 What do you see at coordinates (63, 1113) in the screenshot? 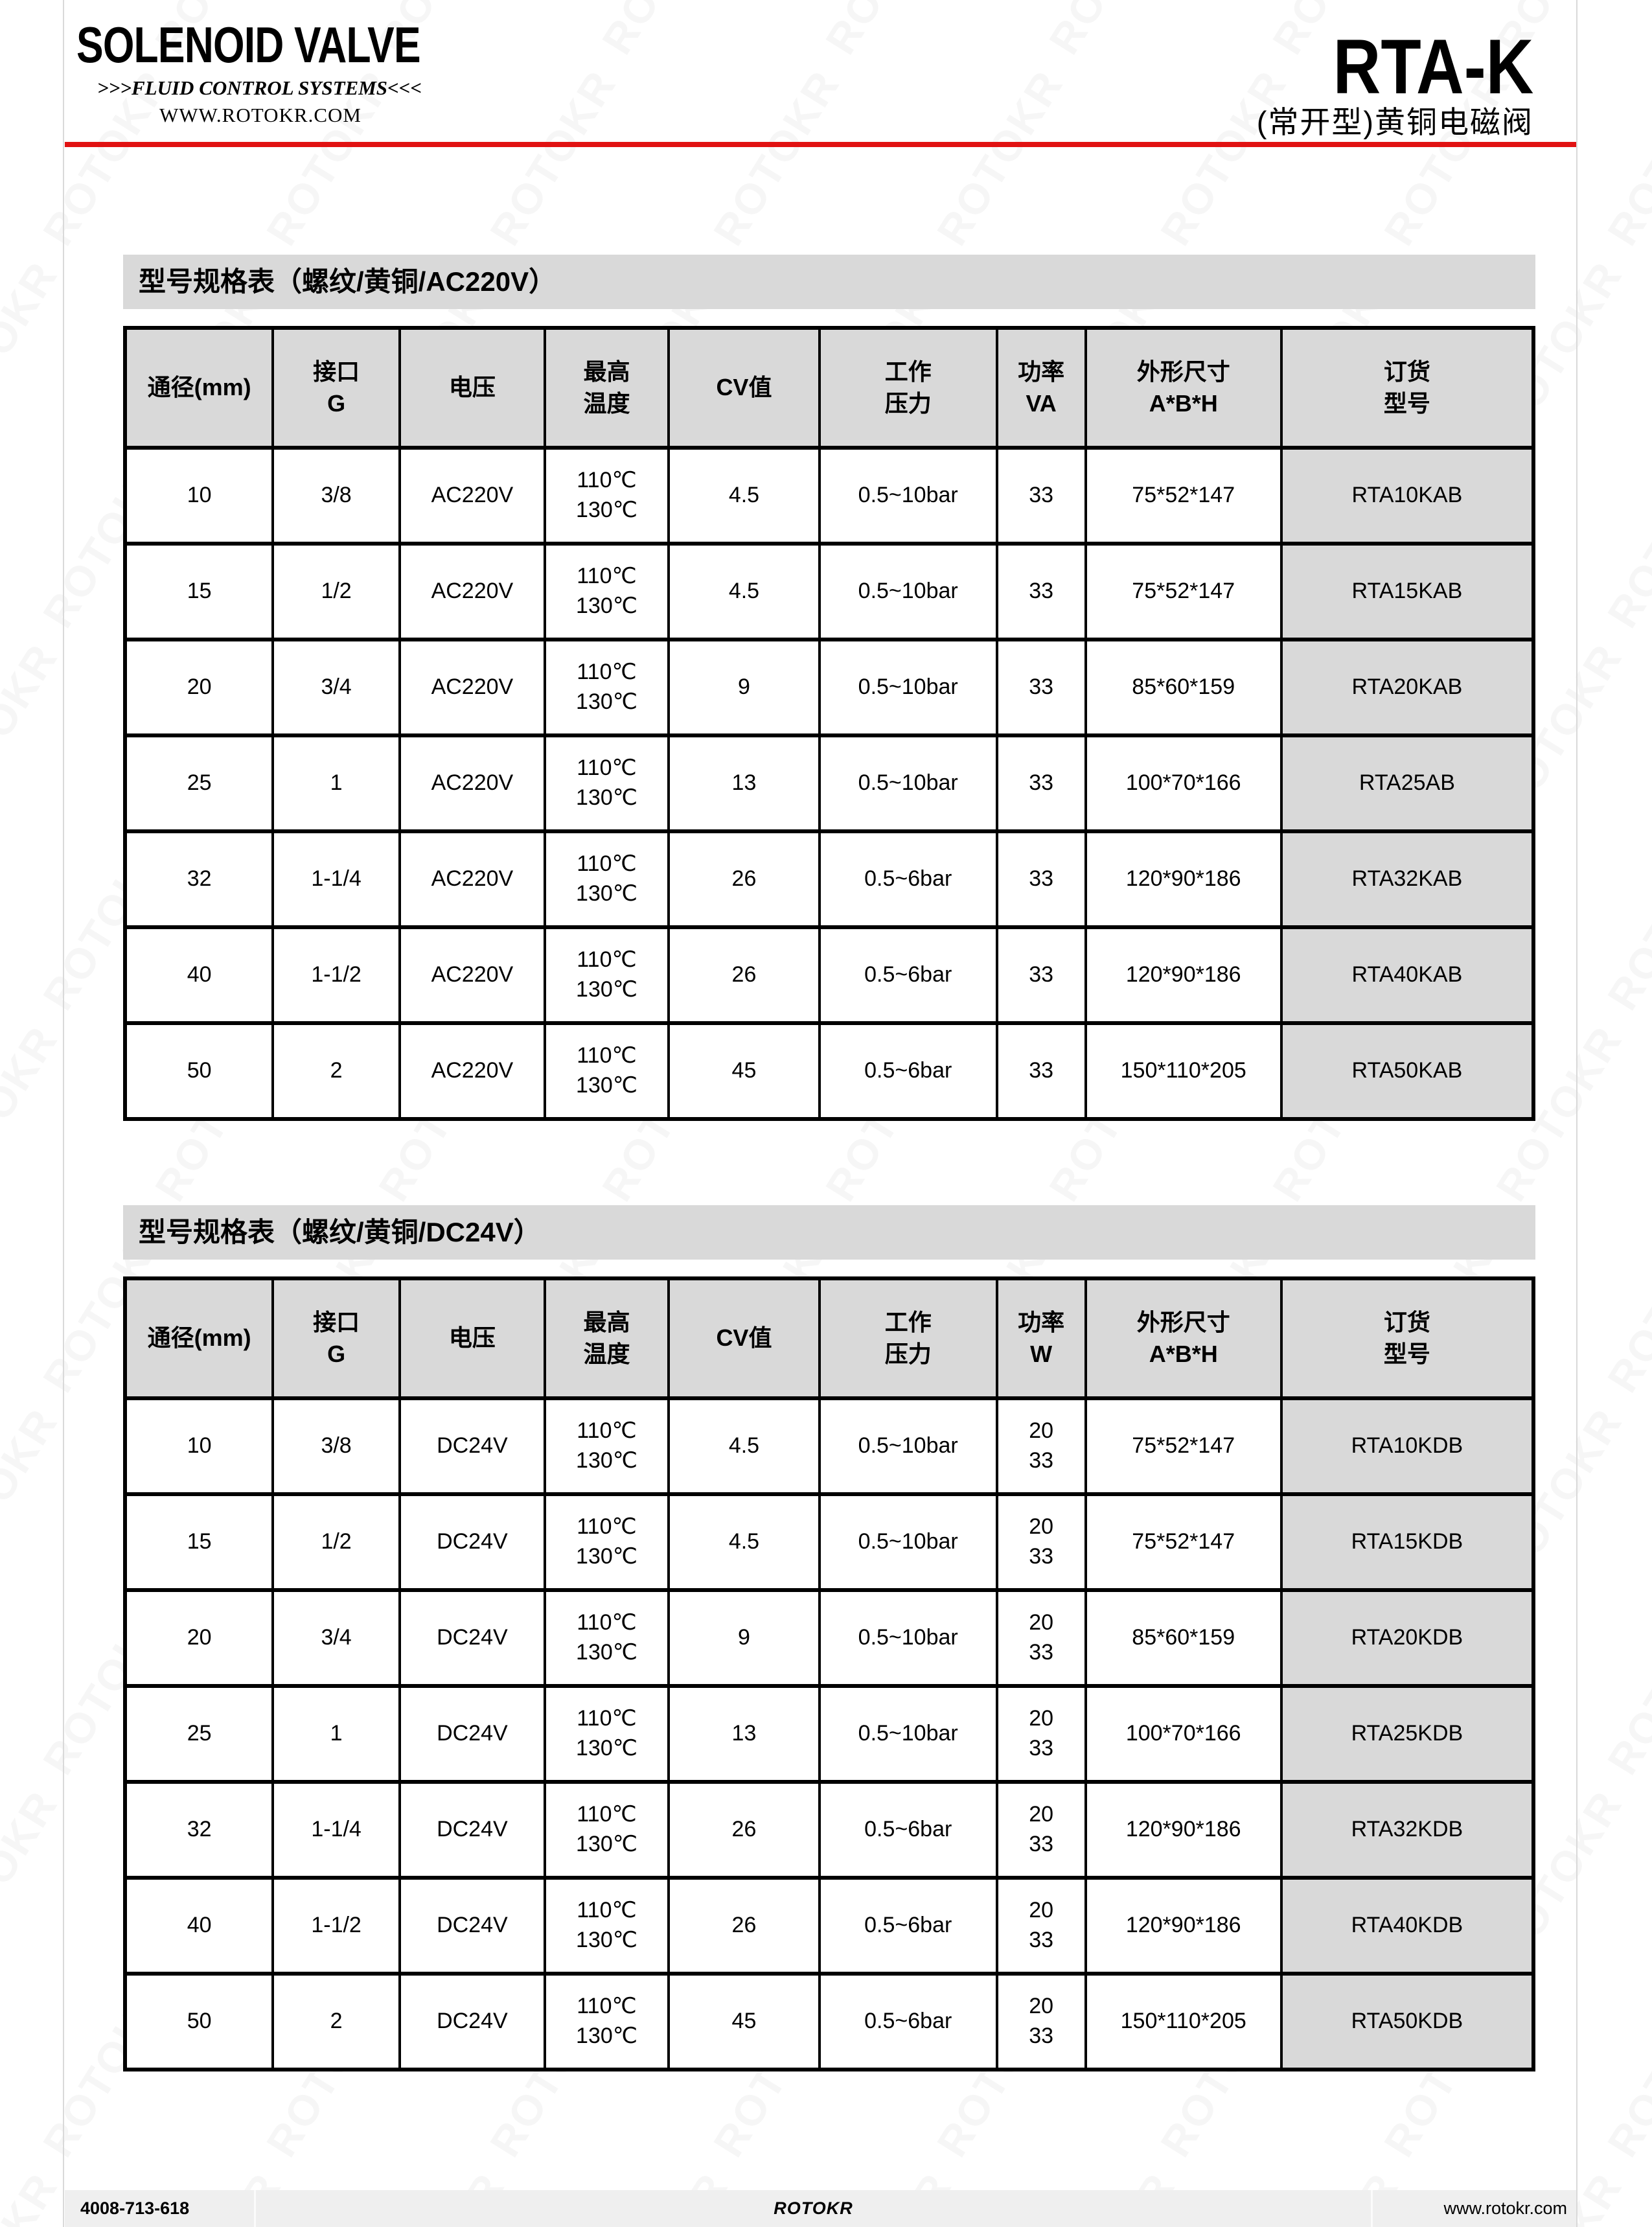
I see `page-border-left` at bounding box center [63, 1113].